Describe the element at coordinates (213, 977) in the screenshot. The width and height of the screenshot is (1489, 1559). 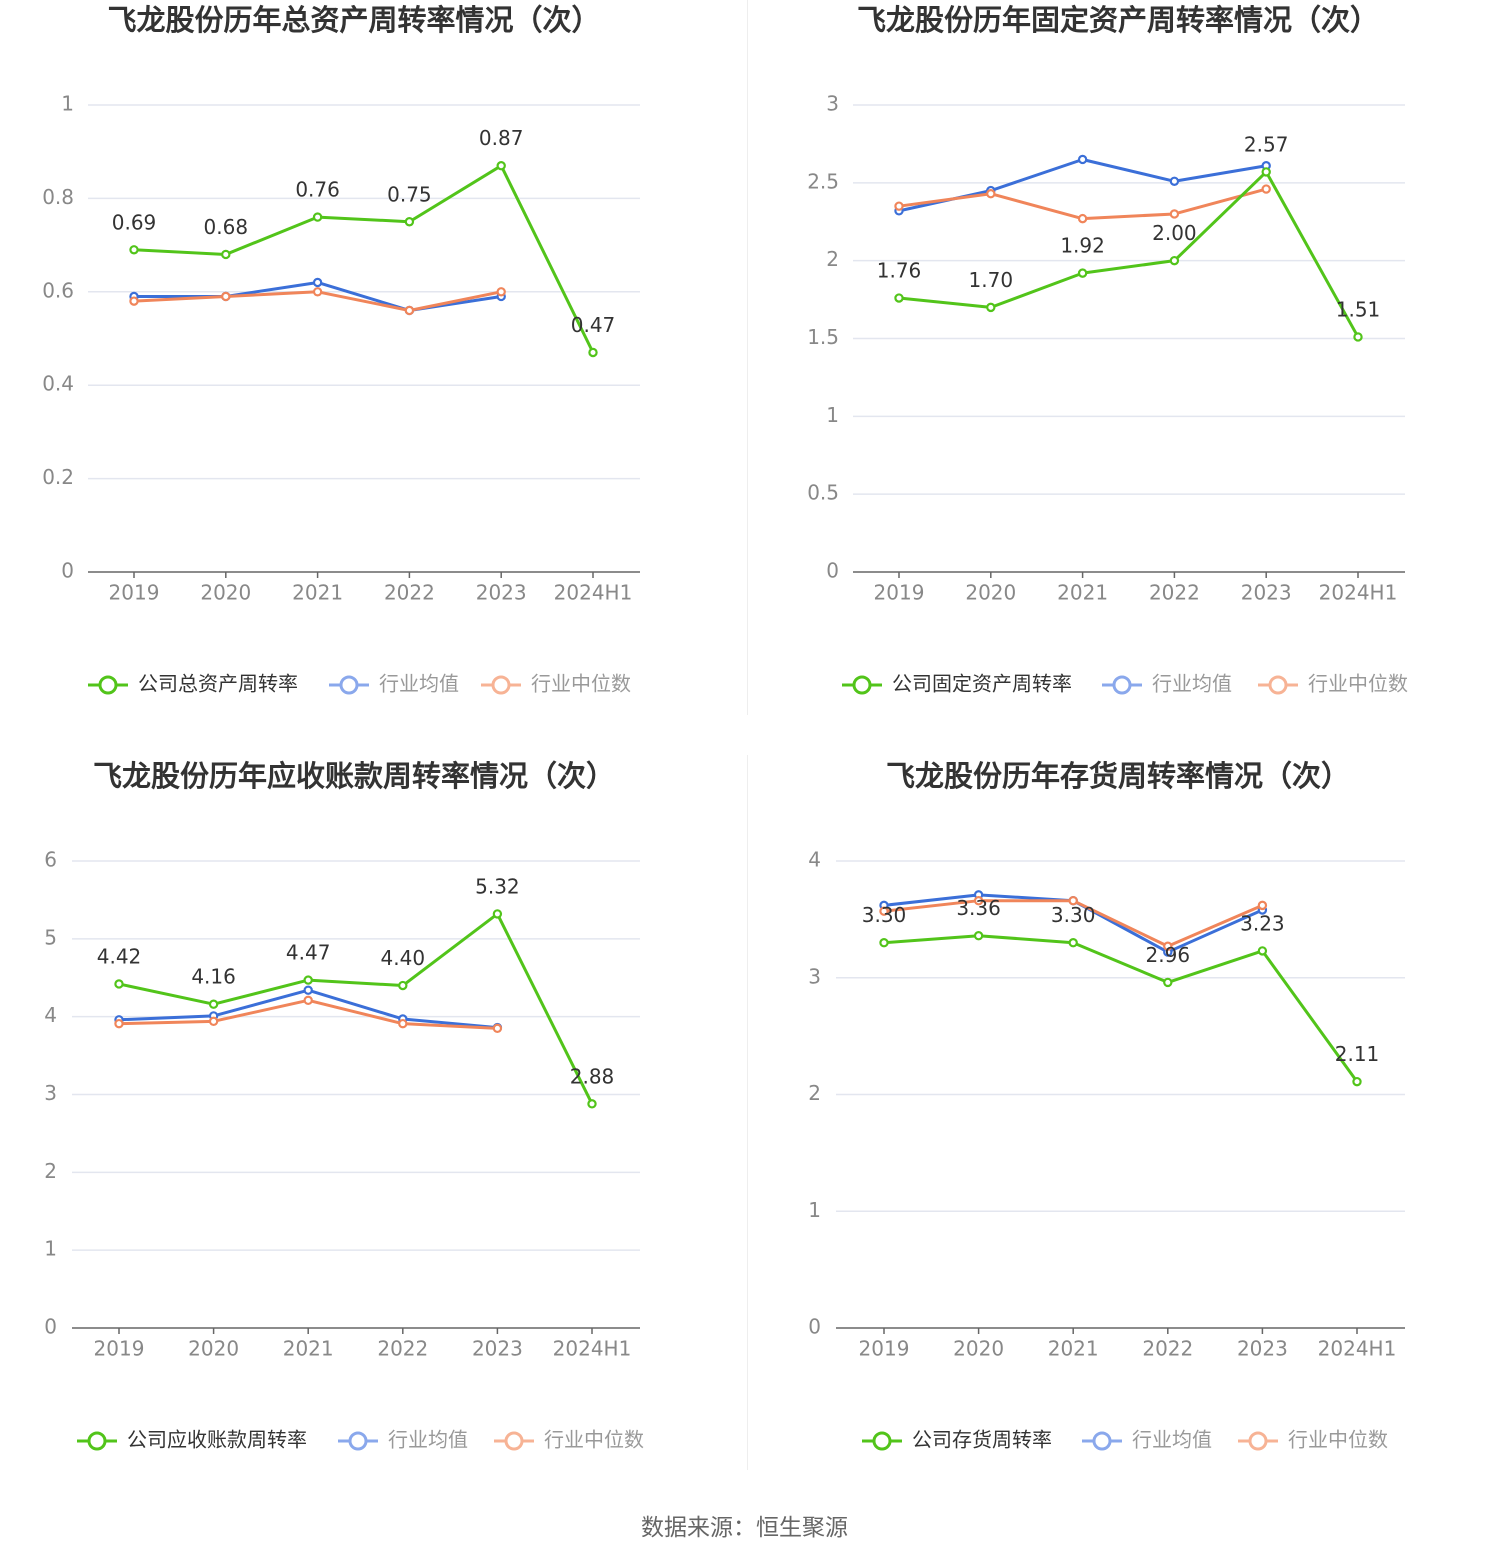
I see `data-label: 4.16` at that location.